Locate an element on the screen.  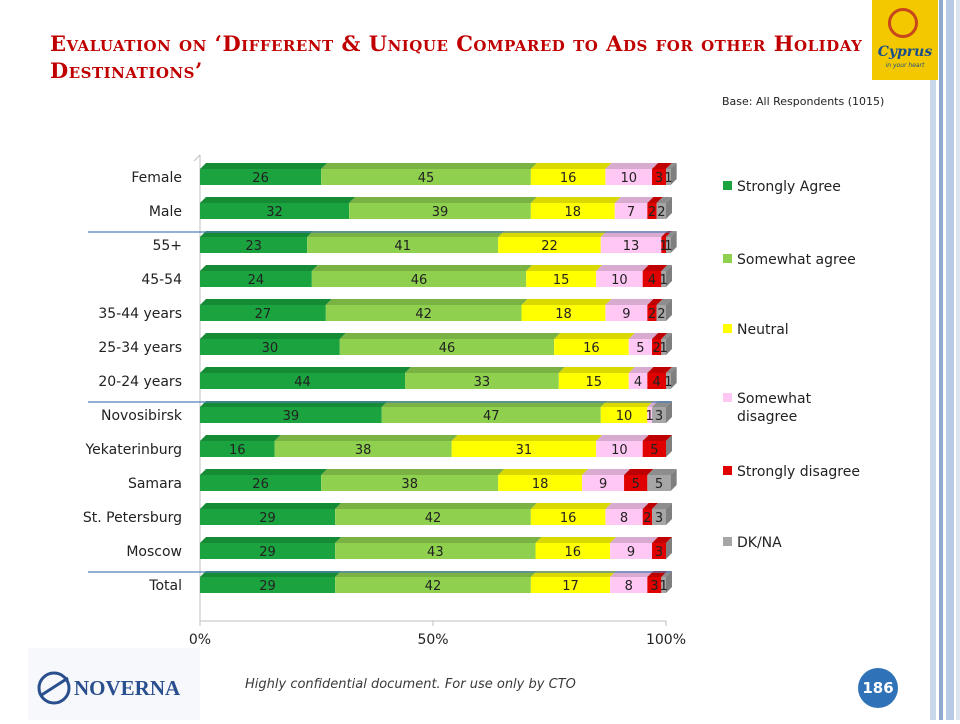
data-label: 30 is located at coordinates (270, 348).